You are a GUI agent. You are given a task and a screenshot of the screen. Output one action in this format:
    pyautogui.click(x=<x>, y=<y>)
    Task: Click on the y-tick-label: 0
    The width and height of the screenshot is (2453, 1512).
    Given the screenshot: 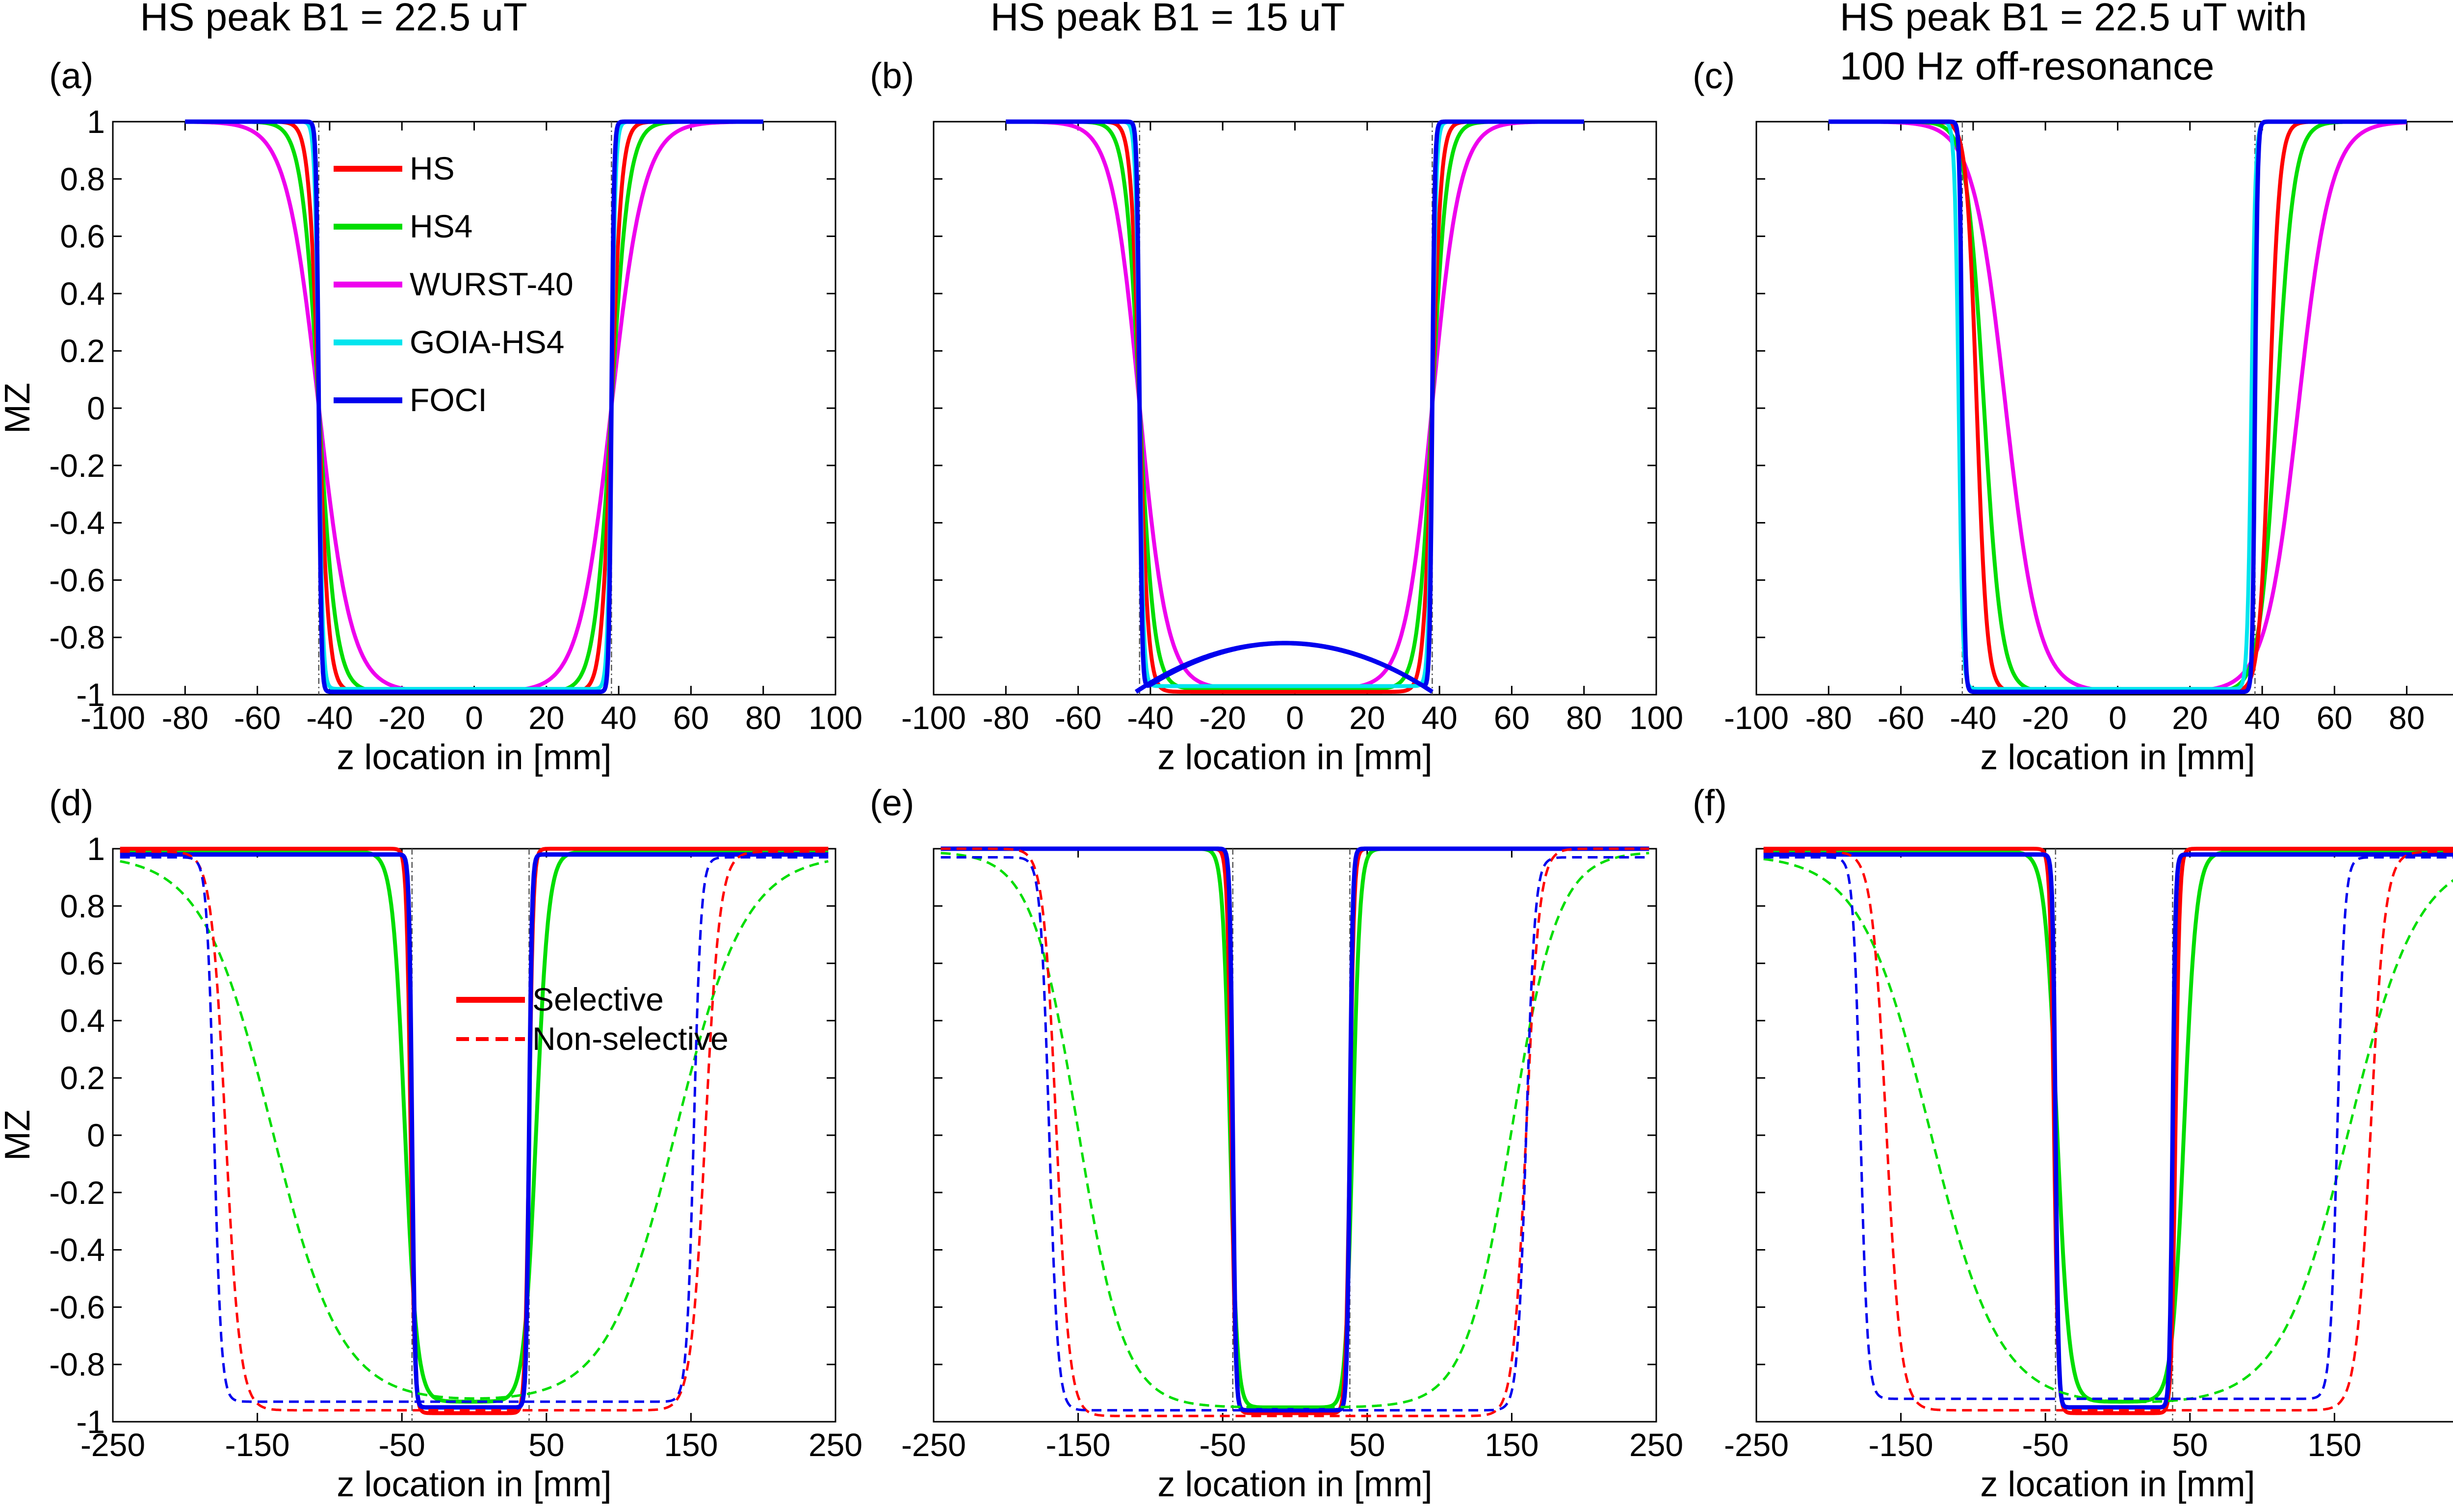 What is the action you would take?
    pyautogui.click(x=96, y=1135)
    